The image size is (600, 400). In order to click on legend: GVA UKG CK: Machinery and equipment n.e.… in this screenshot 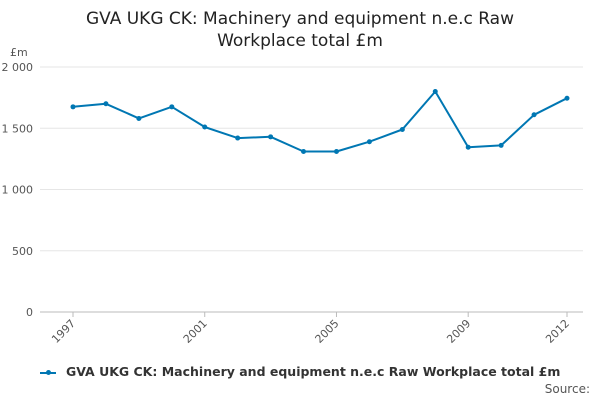, I will do `click(300, 371)`.